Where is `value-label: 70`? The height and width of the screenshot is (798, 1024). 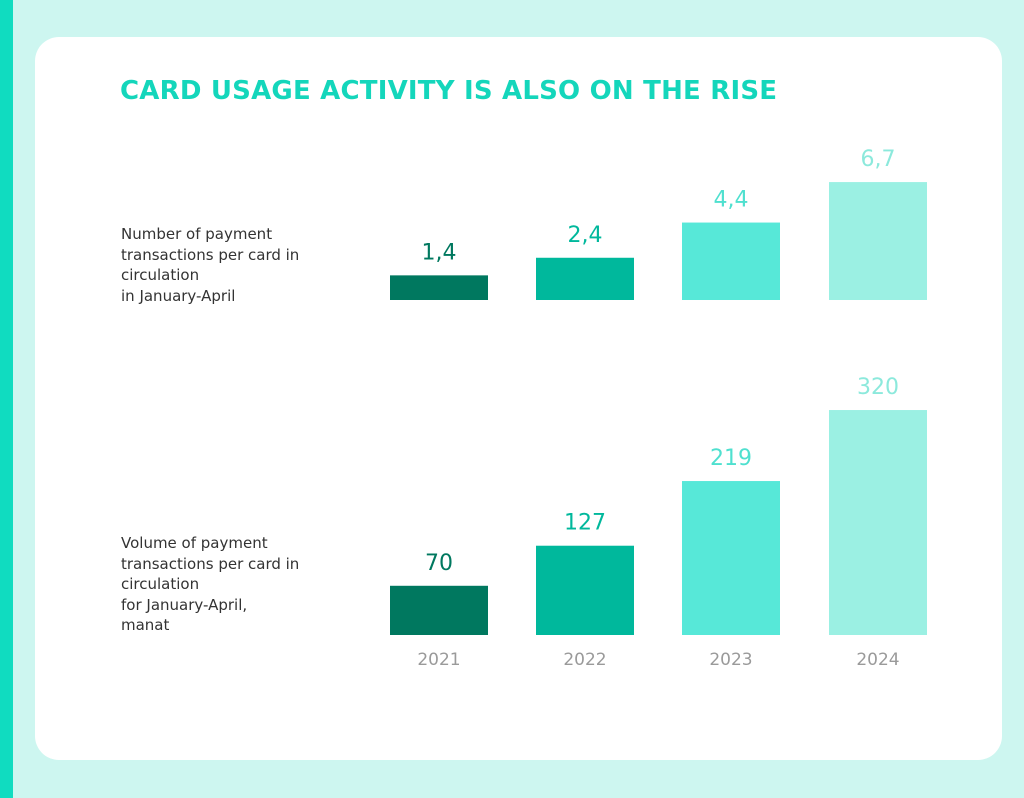 value-label: 70 is located at coordinates (439, 563).